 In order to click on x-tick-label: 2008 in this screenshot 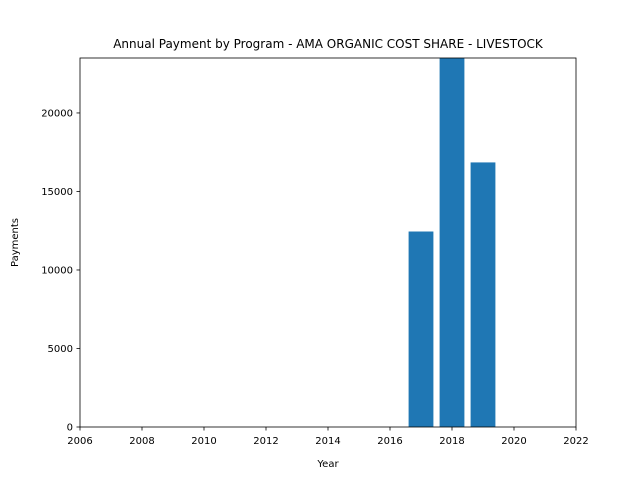, I will do `click(141, 441)`.